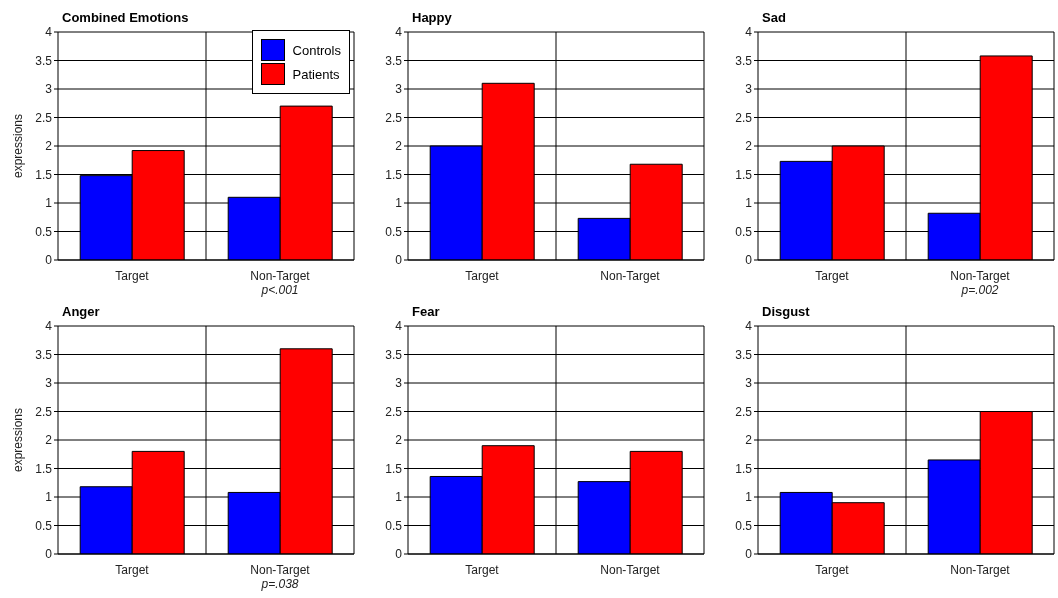 Image resolution: width=1058 pixels, height=598 pixels. I want to click on text: p<.001, so click(279, 290).